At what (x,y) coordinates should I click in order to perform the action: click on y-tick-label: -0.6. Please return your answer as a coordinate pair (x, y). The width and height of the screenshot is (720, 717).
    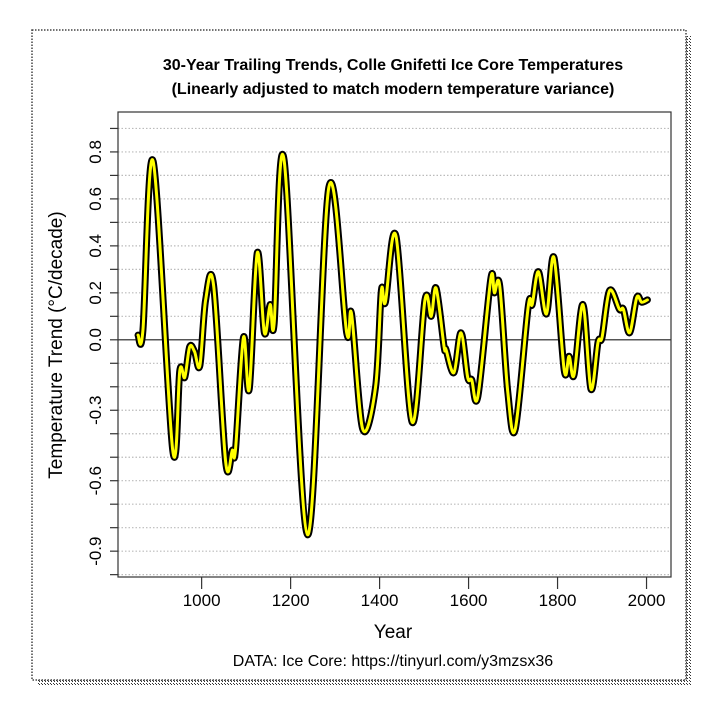
    Looking at the image, I should click on (95, 480).